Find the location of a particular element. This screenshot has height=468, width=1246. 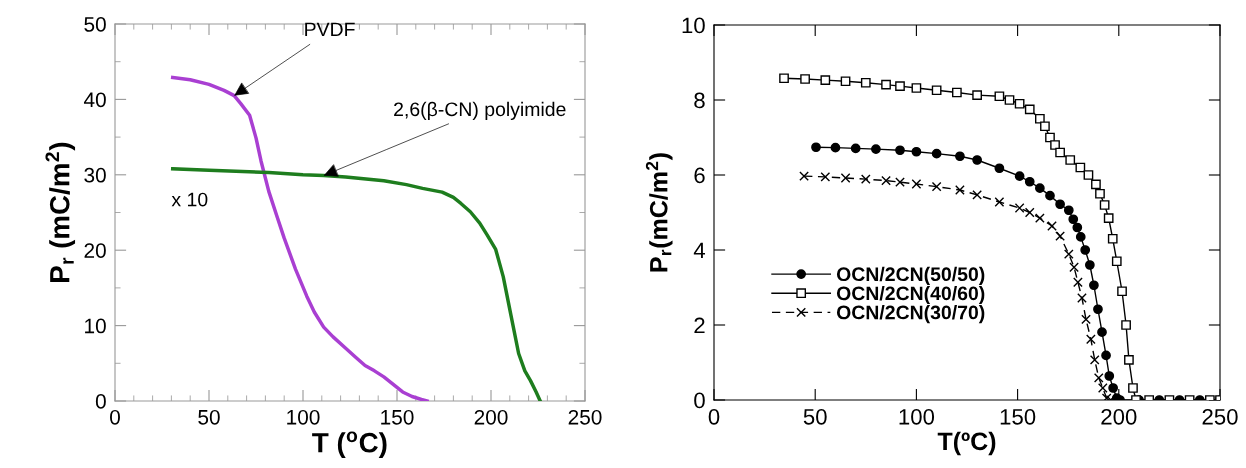

legend-label: OCN/2CN(30/70) is located at coordinates (910, 314).